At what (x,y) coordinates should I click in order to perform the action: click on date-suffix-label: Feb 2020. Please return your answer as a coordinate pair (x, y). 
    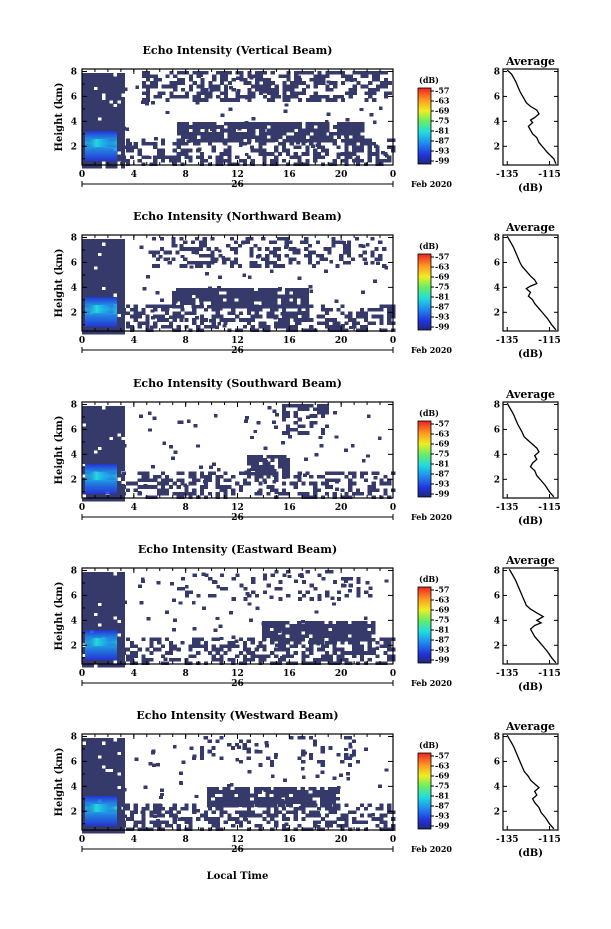
    Looking at the image, I should click on (431, 683).